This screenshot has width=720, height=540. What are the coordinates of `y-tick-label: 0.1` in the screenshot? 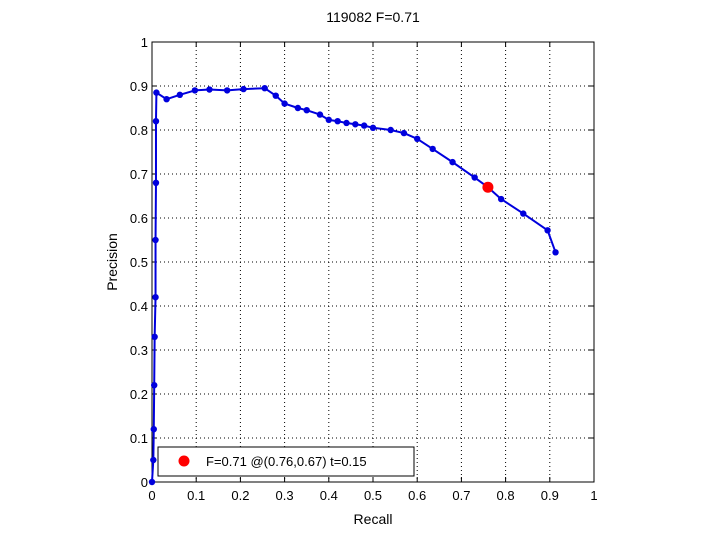 It's located at (139, 438).